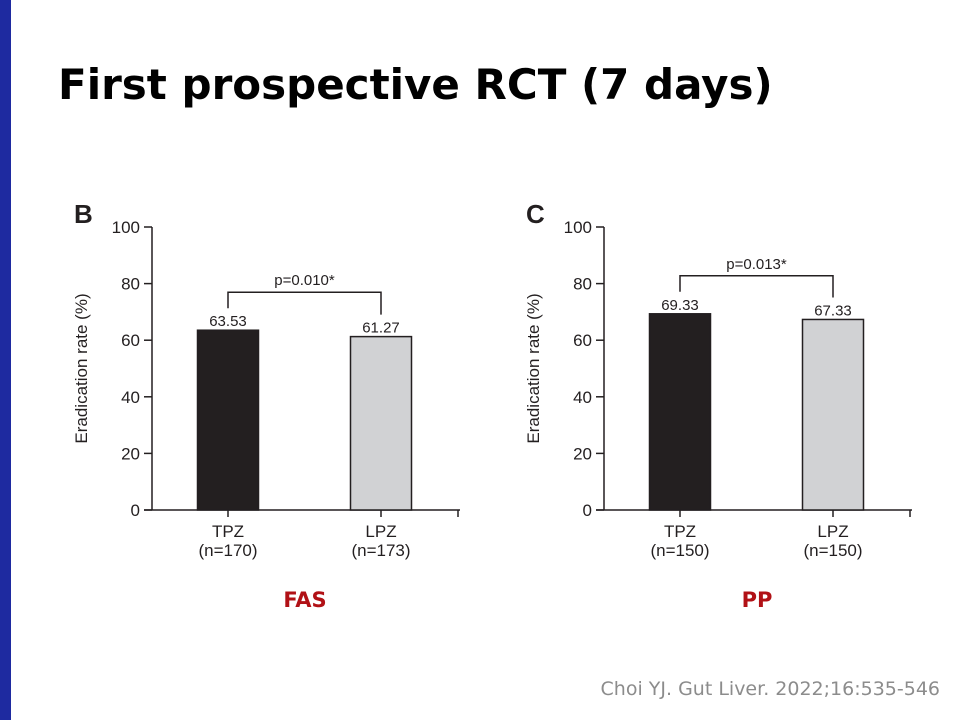 The height and width of the screenshot is (720, 960). What do you see at coordinates (381, 328) in the screenshot?
I see `bar-value-label: 61.27` at bounding box center [381, 328].